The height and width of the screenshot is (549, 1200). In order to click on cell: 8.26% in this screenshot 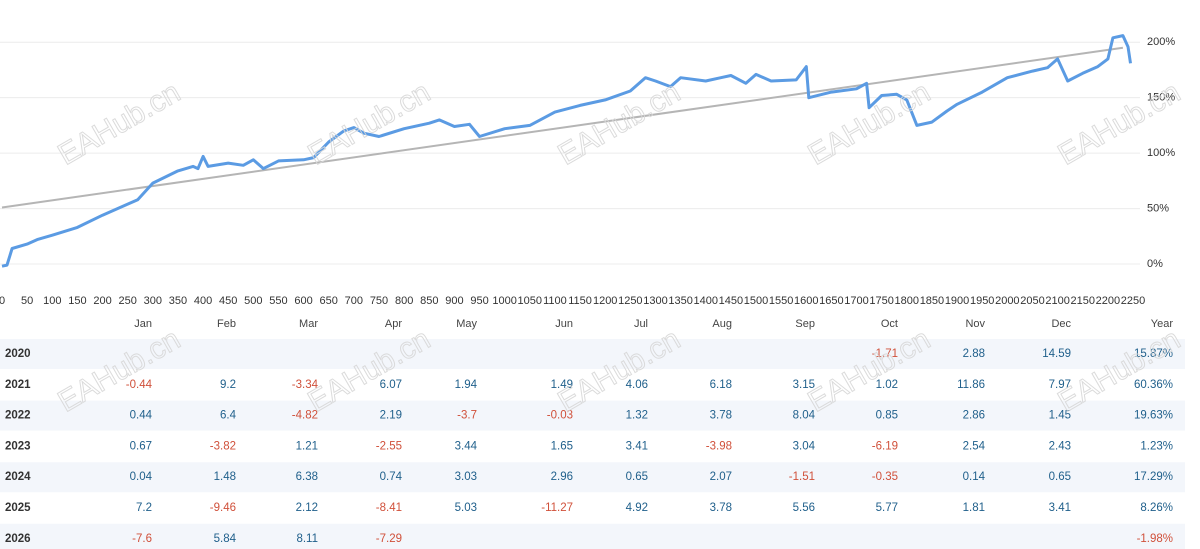, I will do `click(1156, 508)`.